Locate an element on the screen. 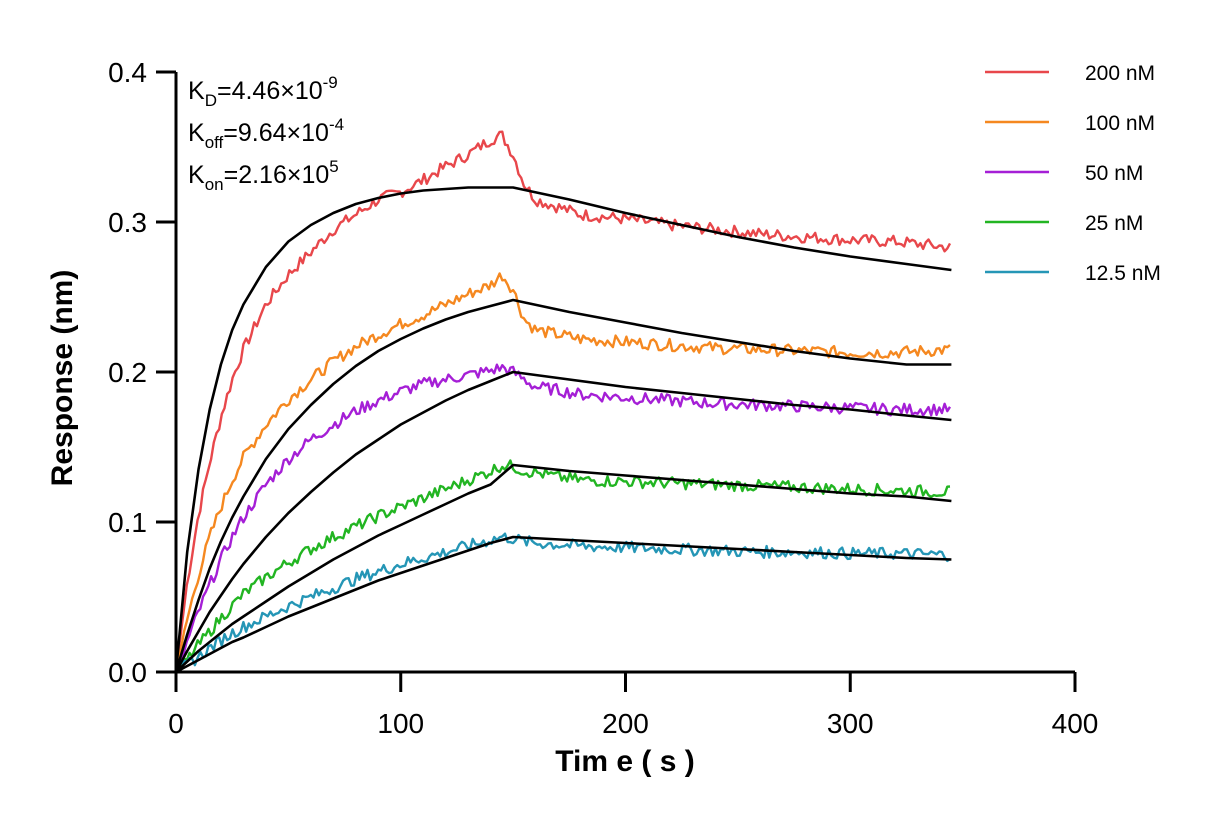 The image size is (1217, 825). annotation-kon: Kon=2.16×105 is located at coordinates (263, 175).